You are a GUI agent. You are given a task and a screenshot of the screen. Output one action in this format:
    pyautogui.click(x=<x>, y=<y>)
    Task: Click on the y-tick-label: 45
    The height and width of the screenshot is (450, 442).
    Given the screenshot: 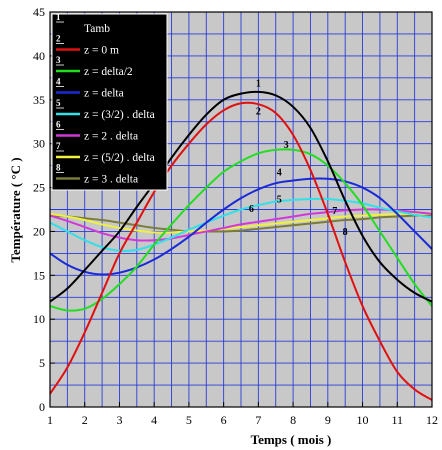 What is the action you would take?
    pyautogui.click(x=39, y=12)
    